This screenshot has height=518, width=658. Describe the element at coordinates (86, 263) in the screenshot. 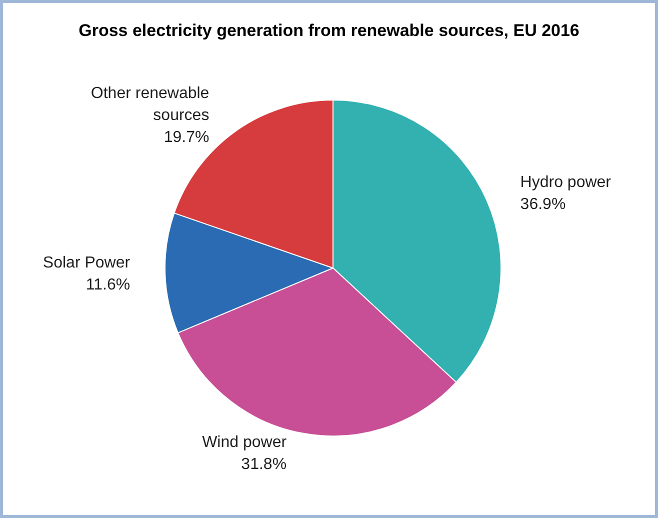

I see `slice-label: Solar Power` at that location.